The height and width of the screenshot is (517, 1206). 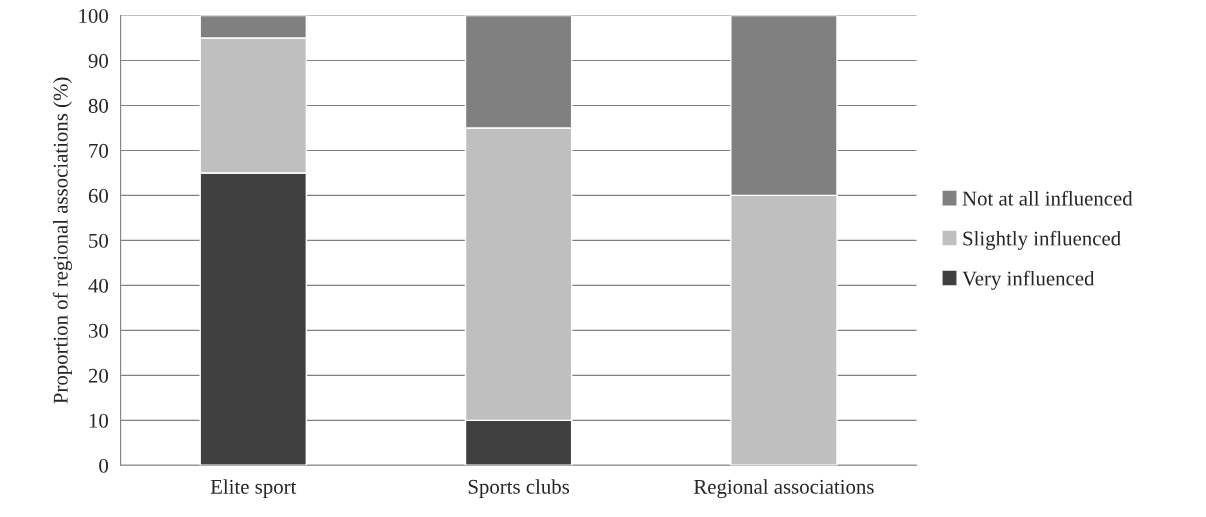 What do you see at coordinates (519, 489) in the screenshot?
I see `x-tick-label: Sports clubs` at bounding box center [519, 489].